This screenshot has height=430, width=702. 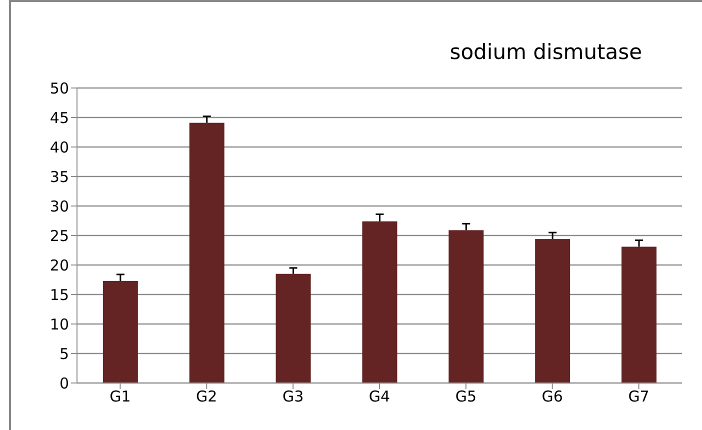 What do you see at coordinates (64, 353) in the screenshot?
I see `y-tick-label: 5` at bounding box center [64, 353].